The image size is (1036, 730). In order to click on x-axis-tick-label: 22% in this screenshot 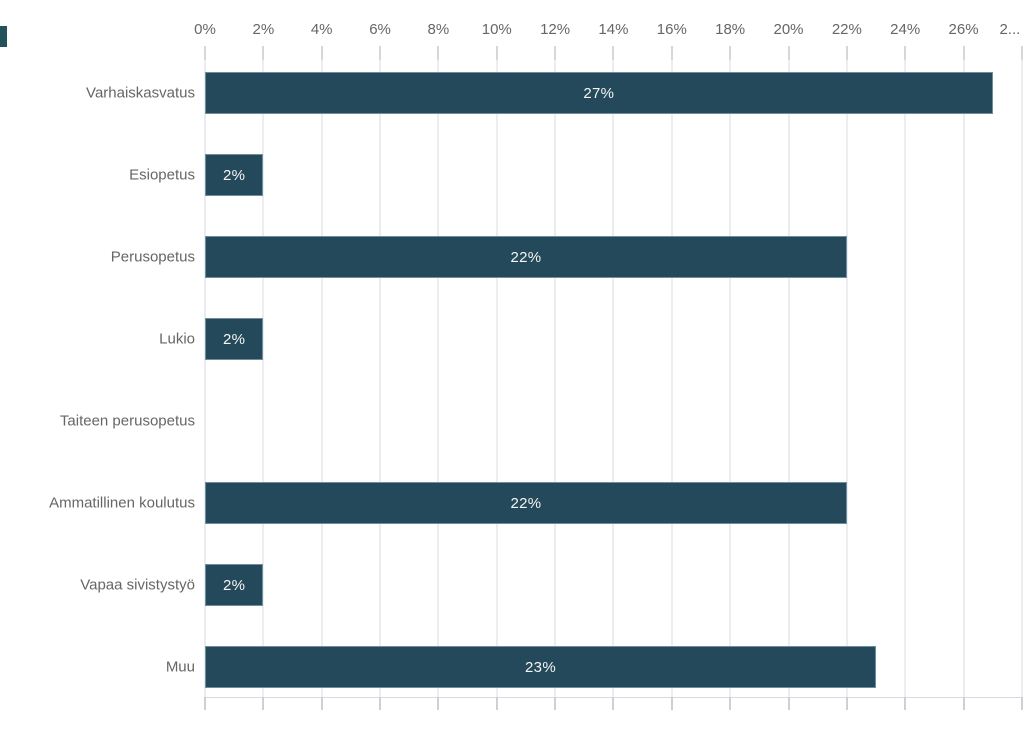, I will do `click(846, 29)`.